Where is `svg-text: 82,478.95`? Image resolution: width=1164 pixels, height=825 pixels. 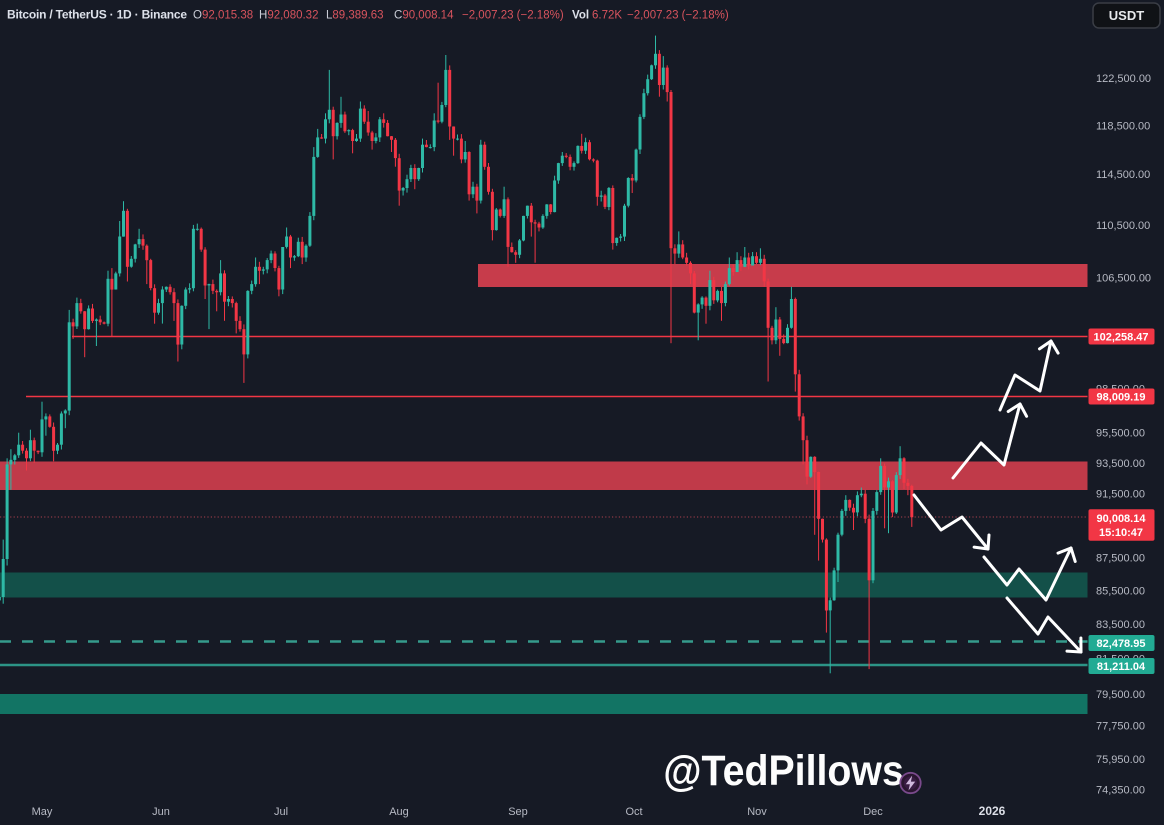 svg-text: 82,478.95 is located at coordinates (1121, 644).